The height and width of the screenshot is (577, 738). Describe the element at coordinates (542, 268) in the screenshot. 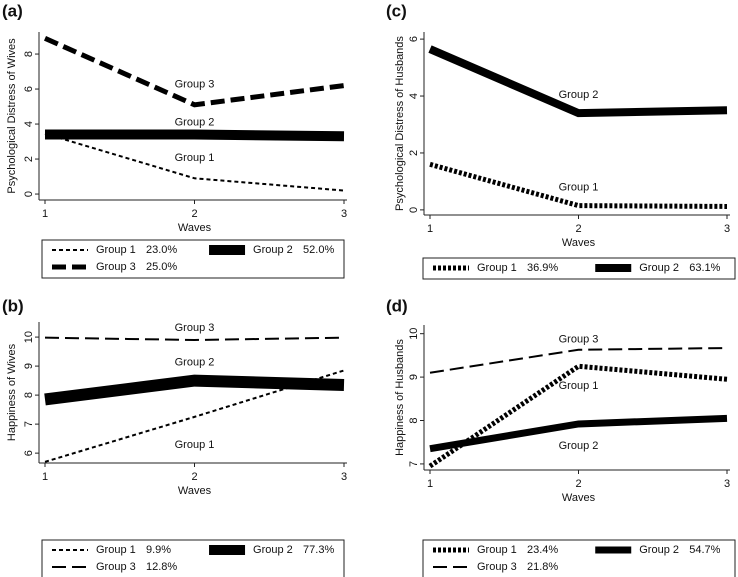

I see `legend-share: 36.9%` at that location.